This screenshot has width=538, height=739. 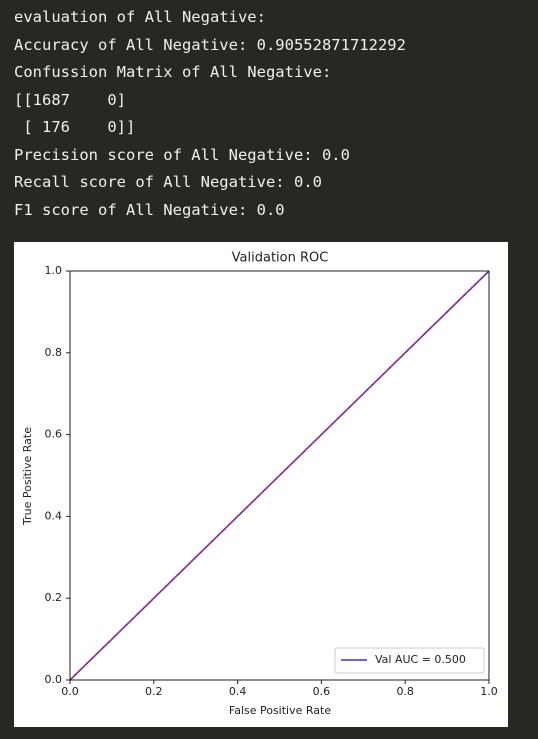 I want to click on y-tick-label: 0.4, so click(x=54, y=515).